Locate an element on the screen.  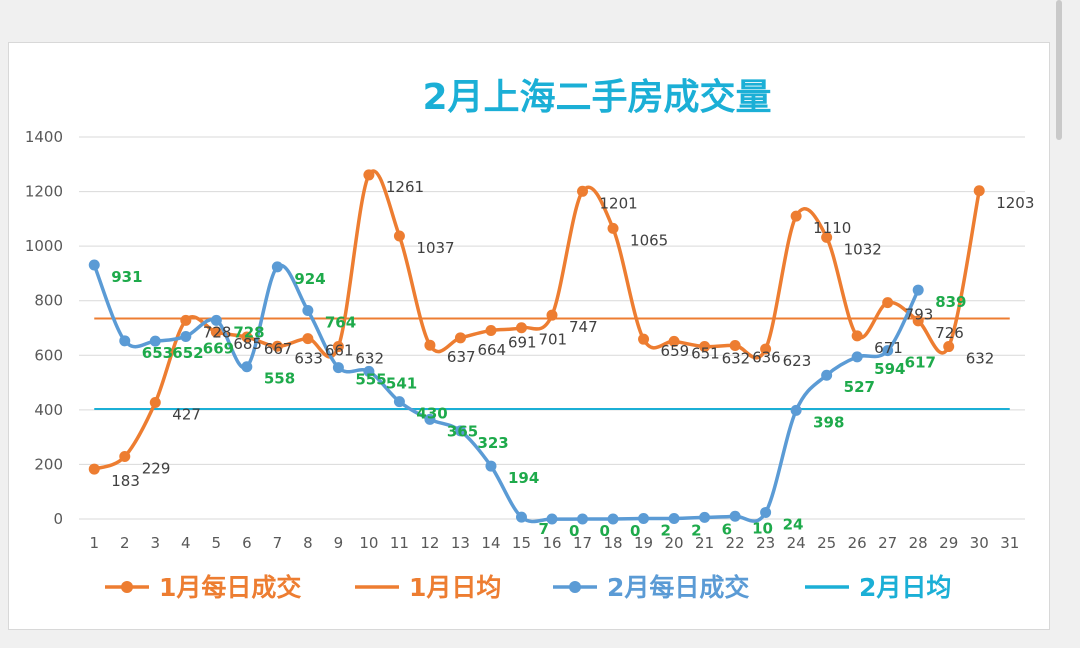
x-tick-label: 6 is located at coordinates (247, 543).